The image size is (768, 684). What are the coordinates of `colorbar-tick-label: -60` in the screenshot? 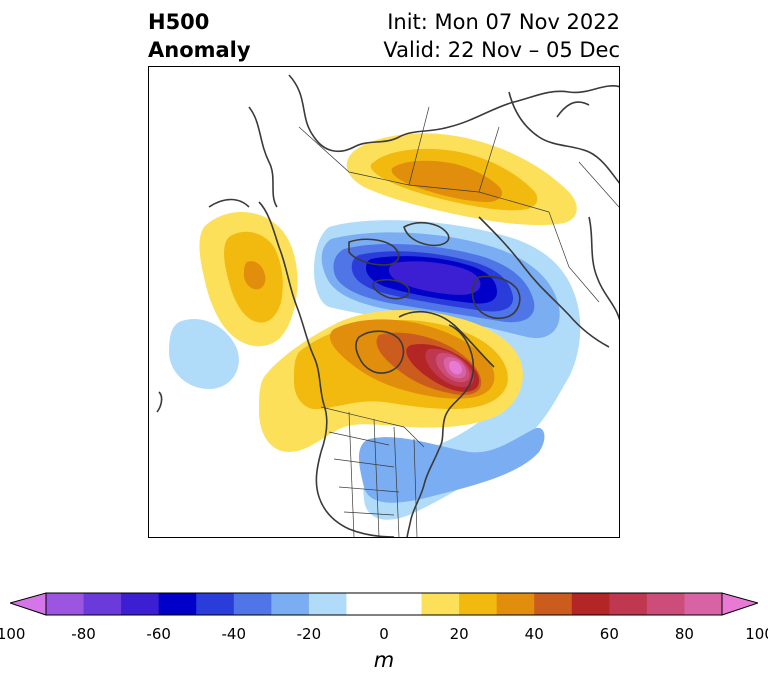 It's located at (158, 634).